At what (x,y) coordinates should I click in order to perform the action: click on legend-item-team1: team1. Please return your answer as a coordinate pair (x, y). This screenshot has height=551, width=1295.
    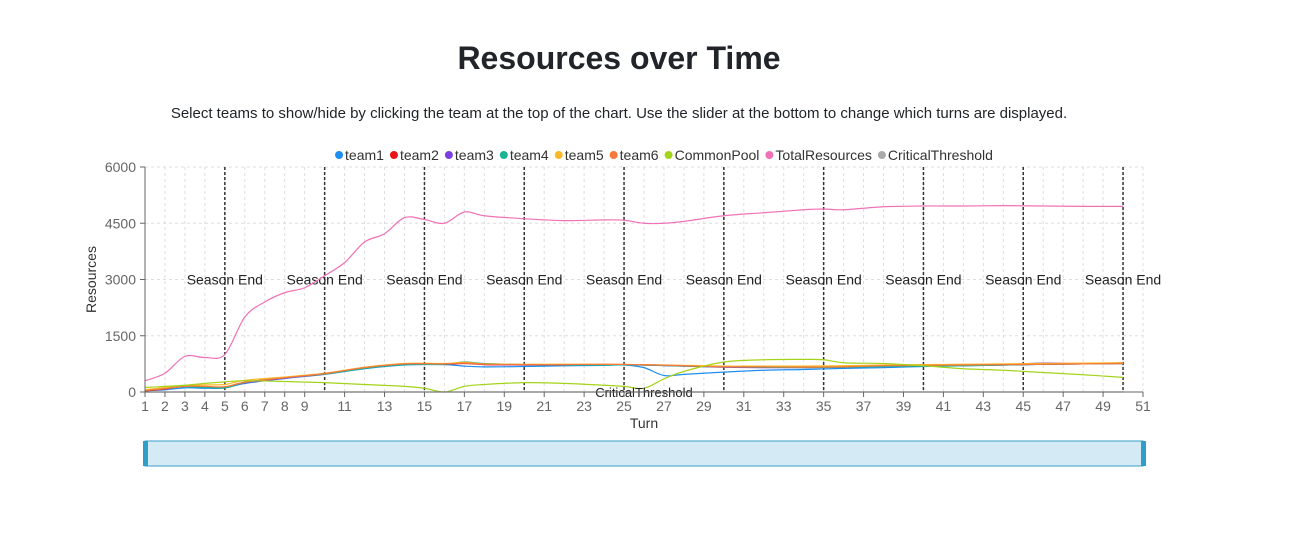
    Looking at the image, I should click on (359, 155).